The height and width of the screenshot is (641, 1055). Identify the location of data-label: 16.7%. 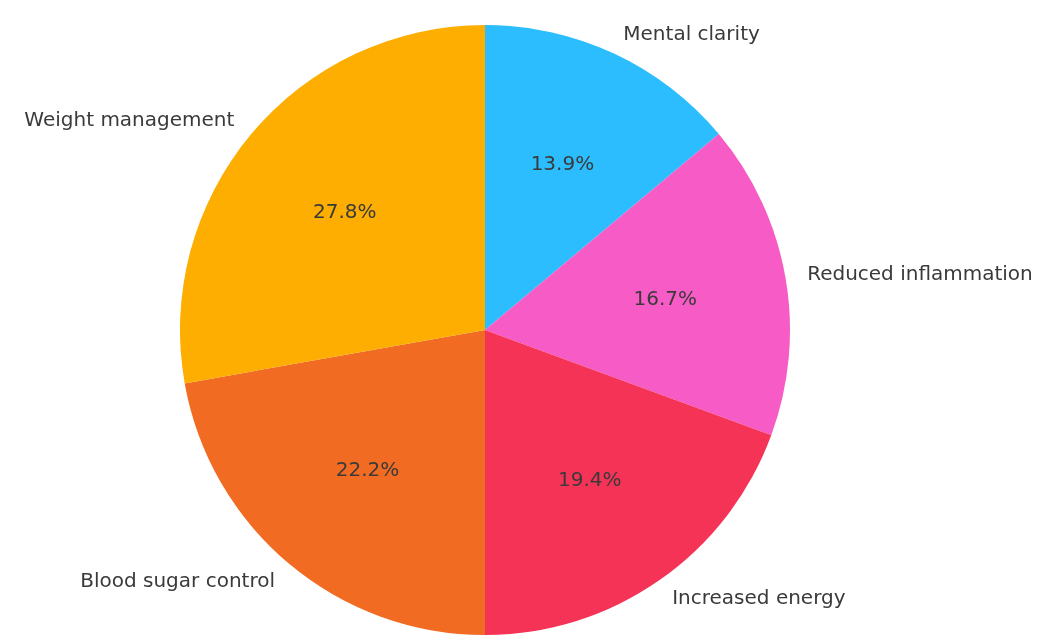
(665, 297).